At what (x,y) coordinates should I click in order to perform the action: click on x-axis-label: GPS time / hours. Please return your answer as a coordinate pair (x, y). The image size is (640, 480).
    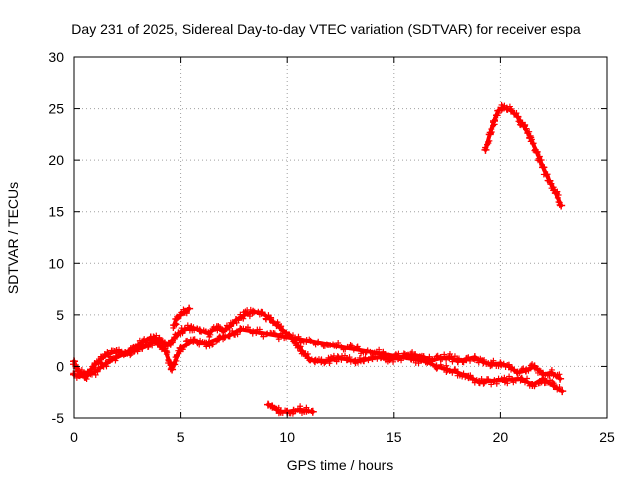
    Looking at the image, I should click on (340, 465).